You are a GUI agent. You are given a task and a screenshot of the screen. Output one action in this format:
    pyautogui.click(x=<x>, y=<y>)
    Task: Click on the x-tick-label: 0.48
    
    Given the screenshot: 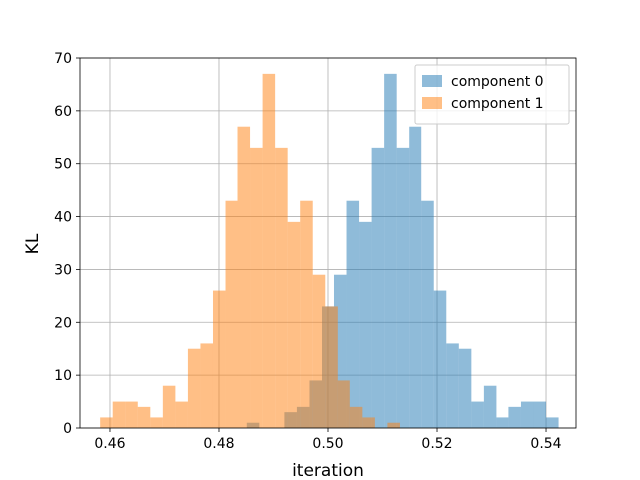 What is the action you would take?
    pyautogui.click(x=218, y=444)
    